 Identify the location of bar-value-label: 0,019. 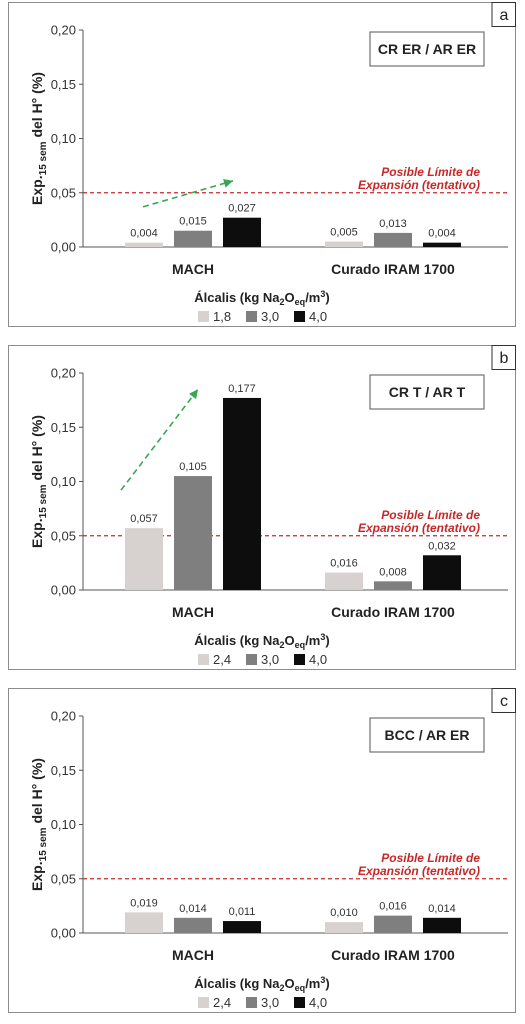
(144, 903).